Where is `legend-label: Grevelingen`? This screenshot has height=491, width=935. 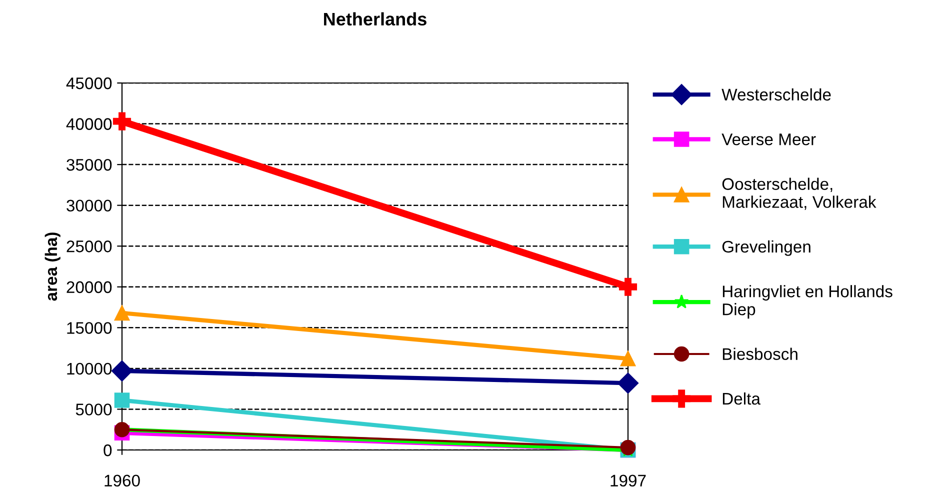
legend-label: Grevelingen is located at coordinates (766, 248).